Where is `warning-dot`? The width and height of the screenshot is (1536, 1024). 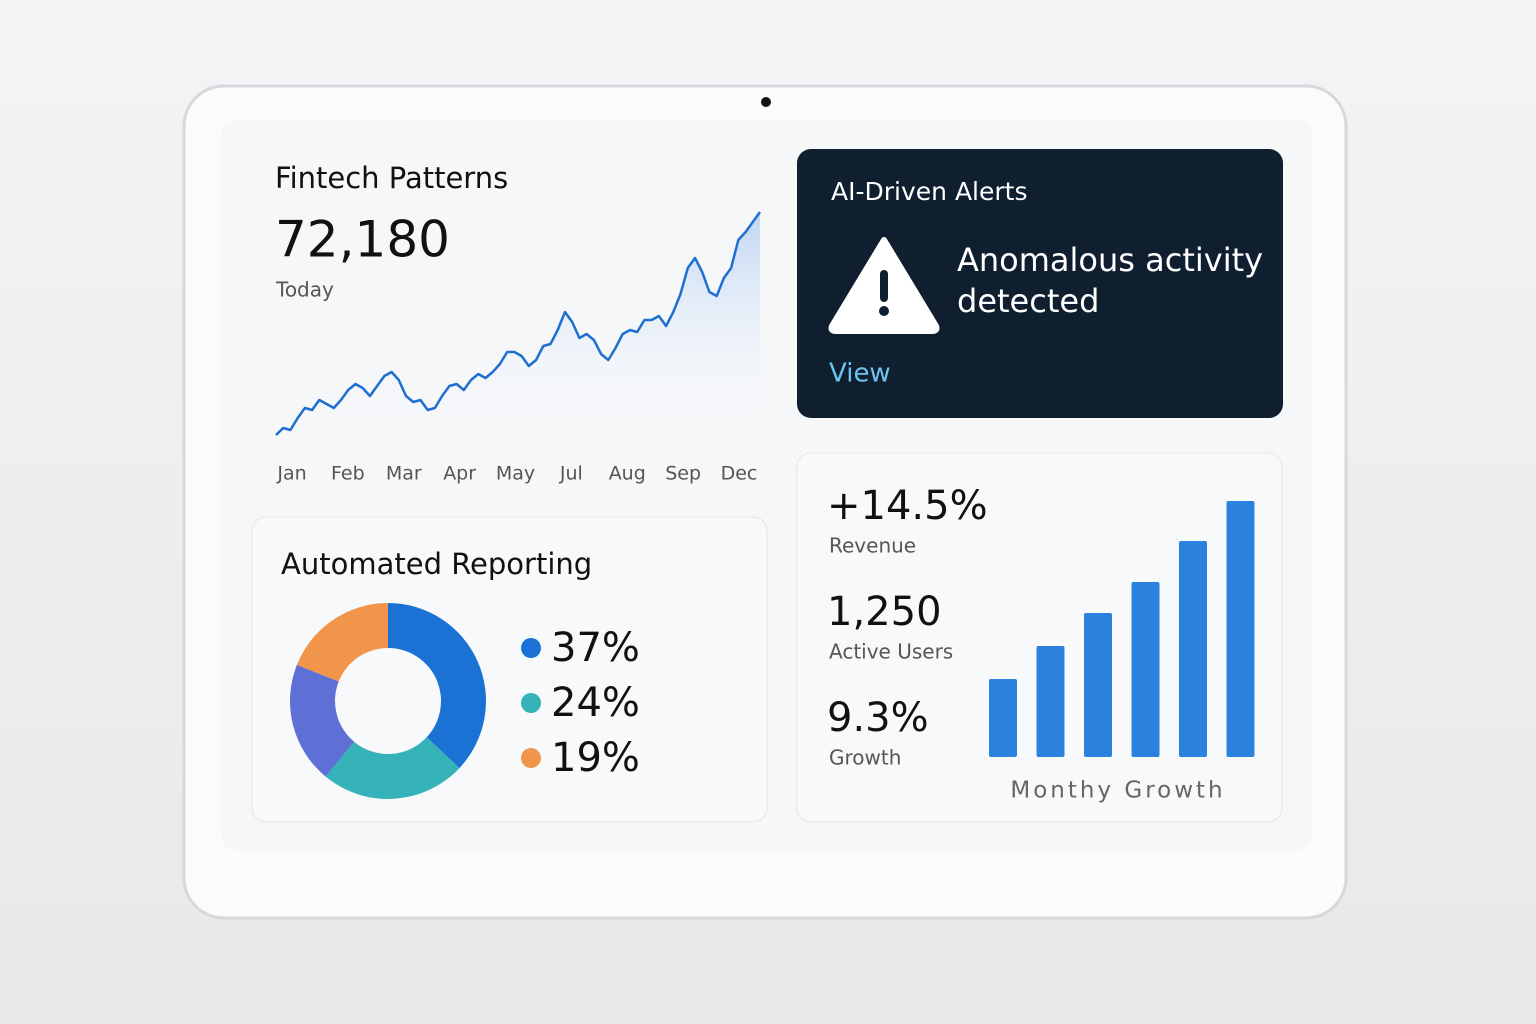 warning-dot is located at coordinates (884, 311).